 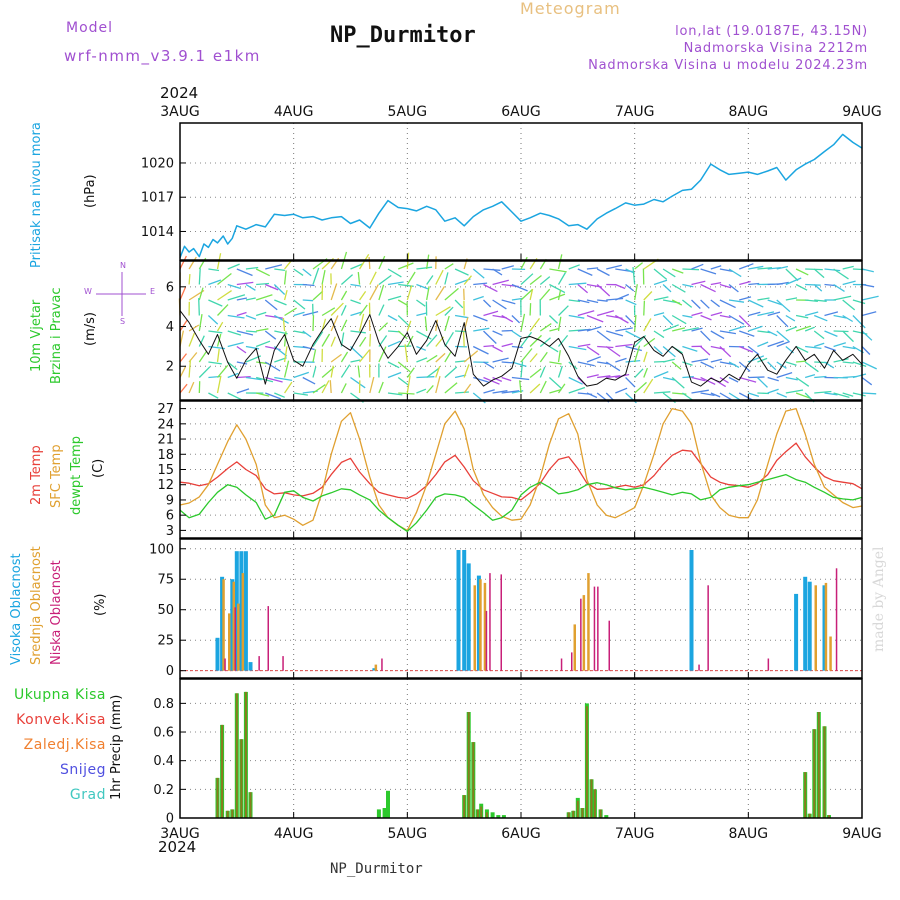 I want to click on y-tick-label: 6, so click(x=170, y=516).